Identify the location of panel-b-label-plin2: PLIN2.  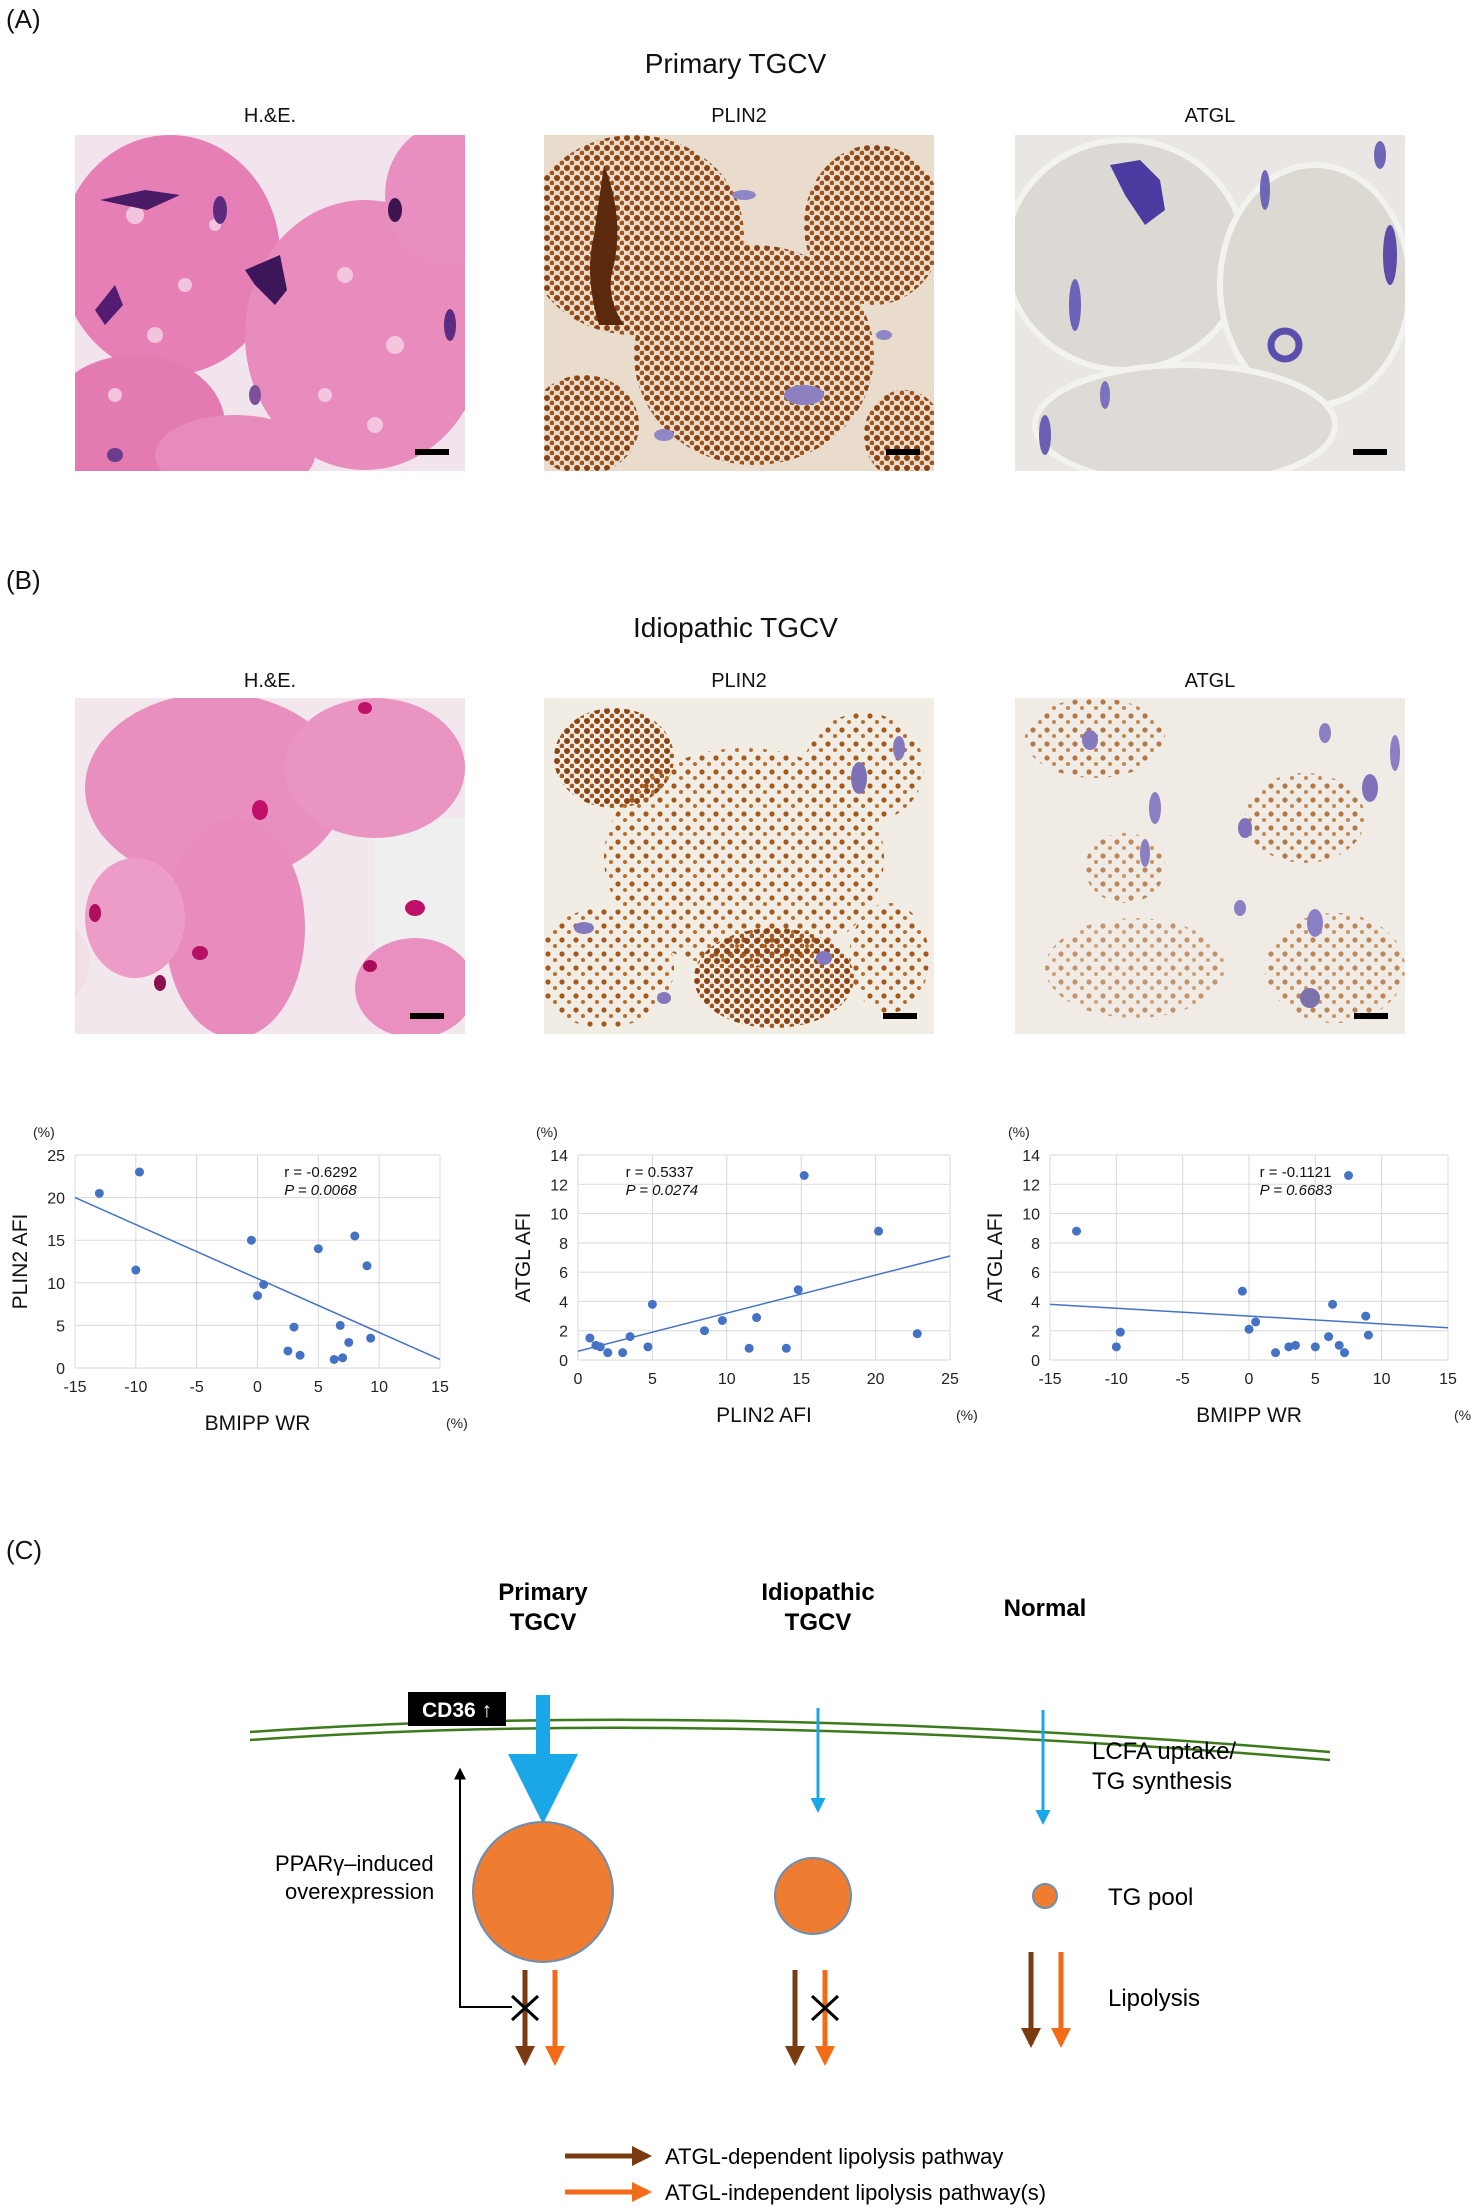
(739, 681).